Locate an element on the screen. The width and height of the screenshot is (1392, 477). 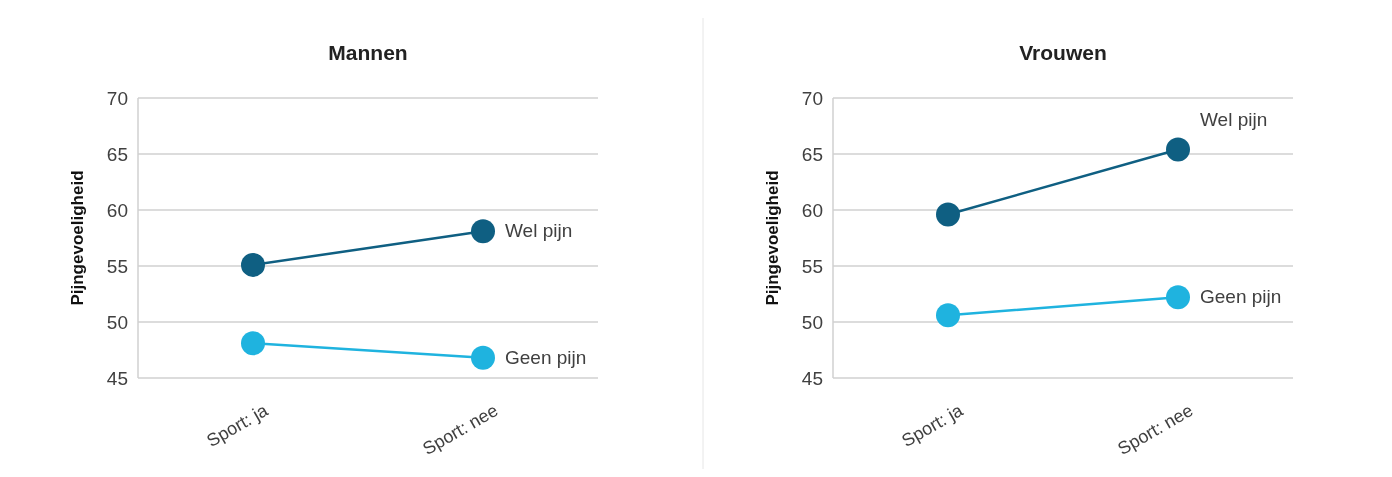
chart-title: Vrouwen is located at coordinates (1063, 52).